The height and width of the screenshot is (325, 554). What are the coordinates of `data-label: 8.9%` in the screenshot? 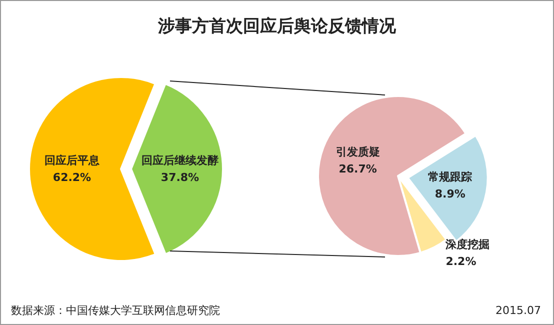 It's located at (450, 194).